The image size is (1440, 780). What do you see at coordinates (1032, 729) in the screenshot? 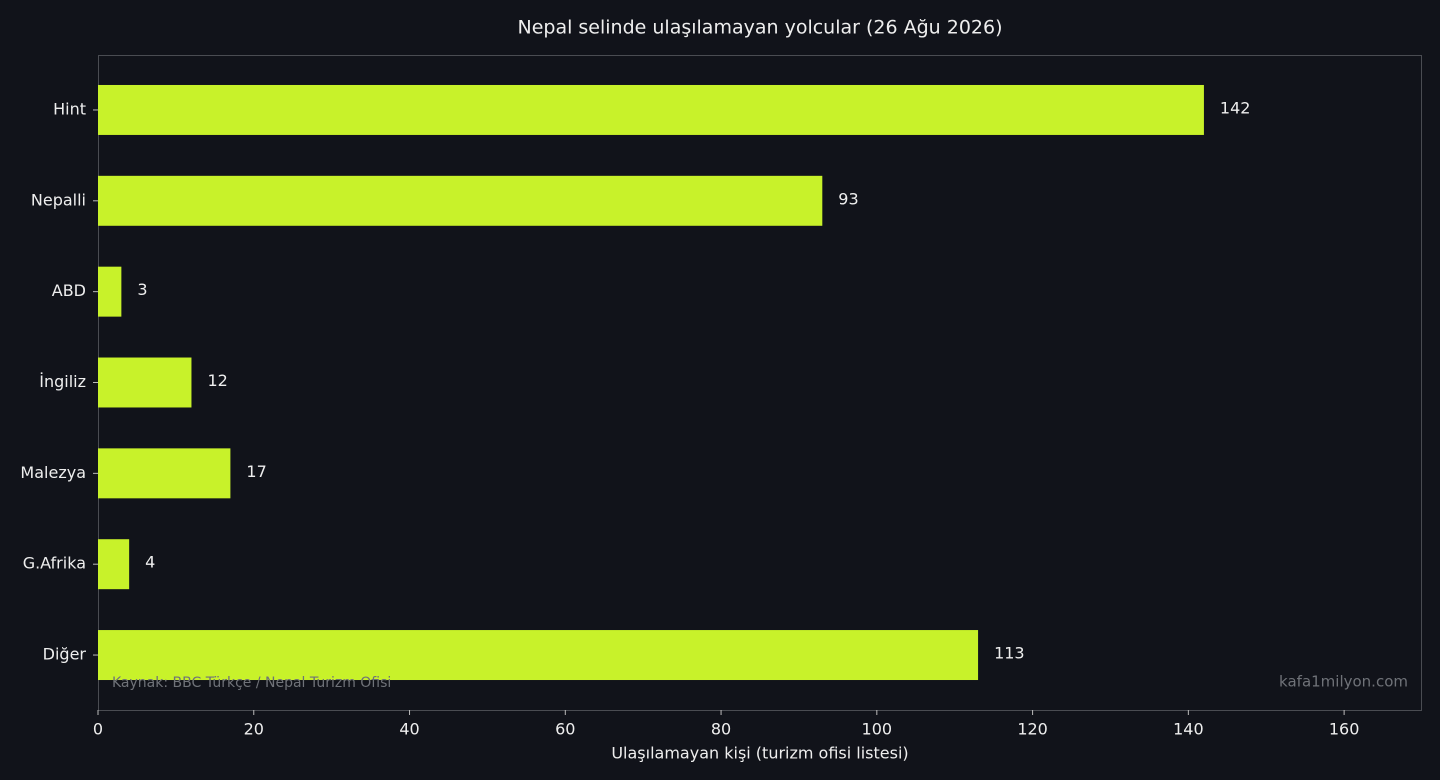
I see `x-tick-label: 120` at bounding box center [1032, 729].